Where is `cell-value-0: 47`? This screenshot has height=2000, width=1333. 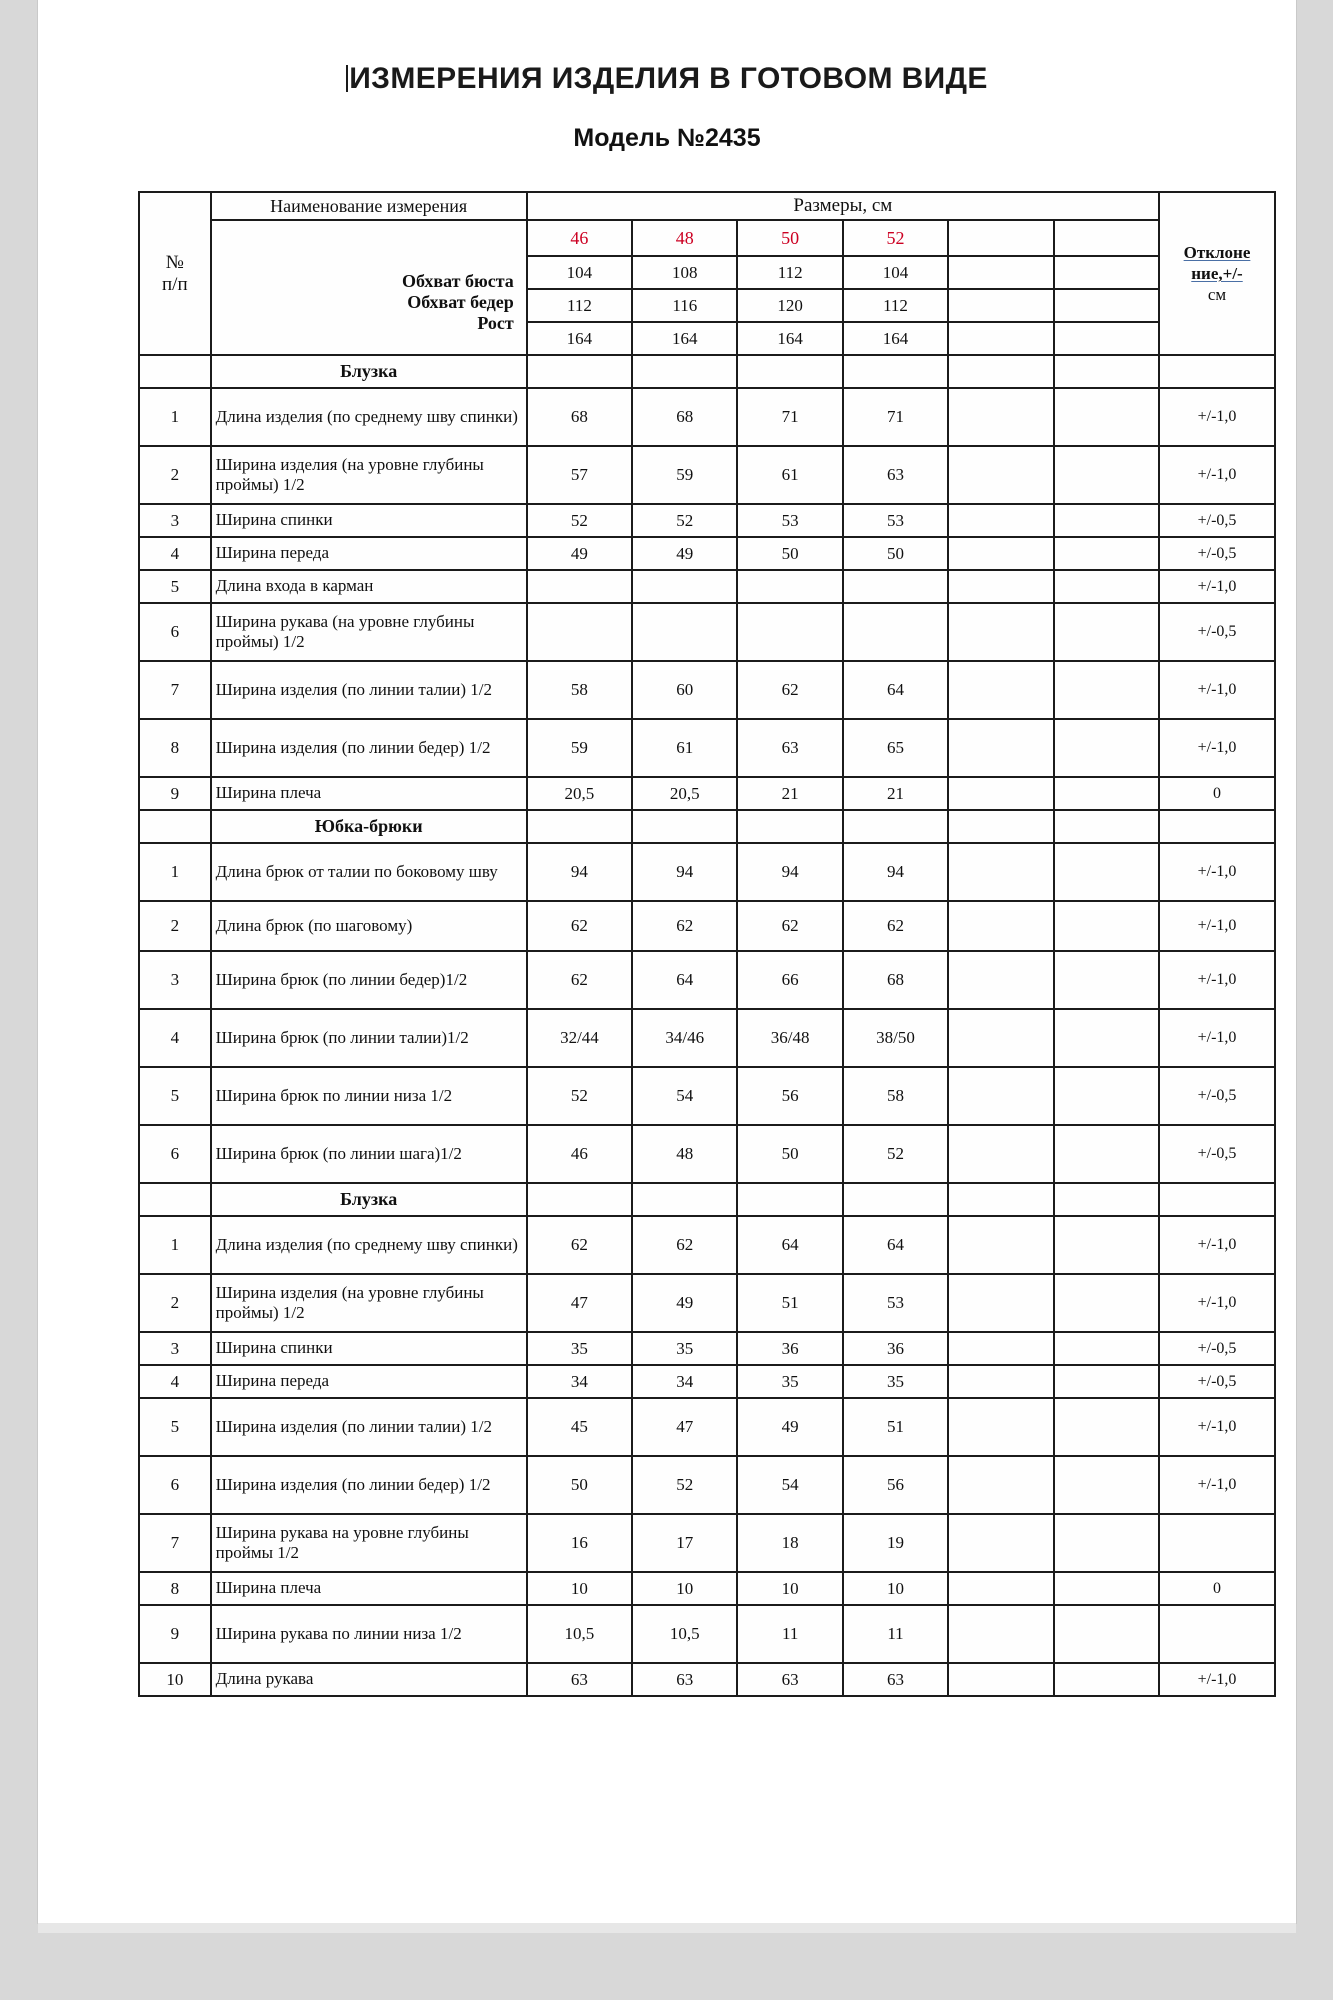 cell-value-0: 47 is located at coordinates (579, 1303).